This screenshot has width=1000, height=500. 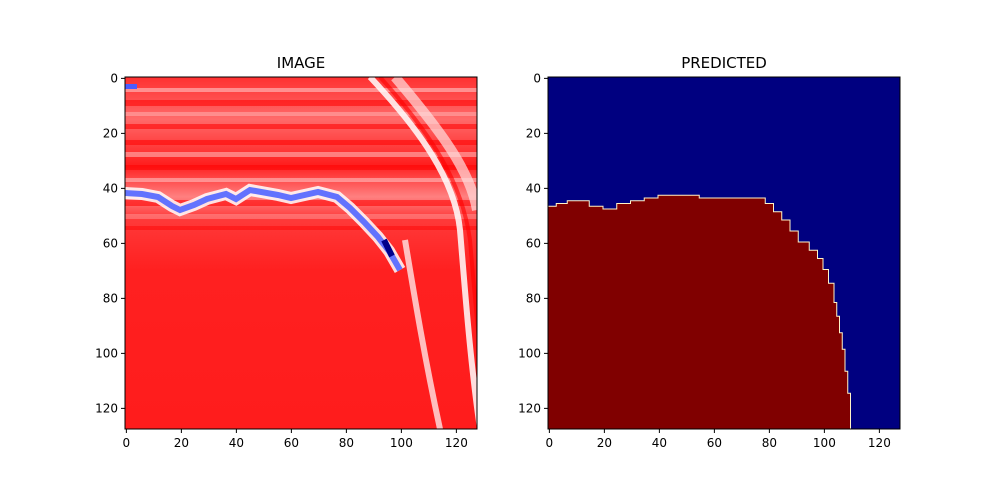 I want to click on fault-streak, so click(x=422, y=253).